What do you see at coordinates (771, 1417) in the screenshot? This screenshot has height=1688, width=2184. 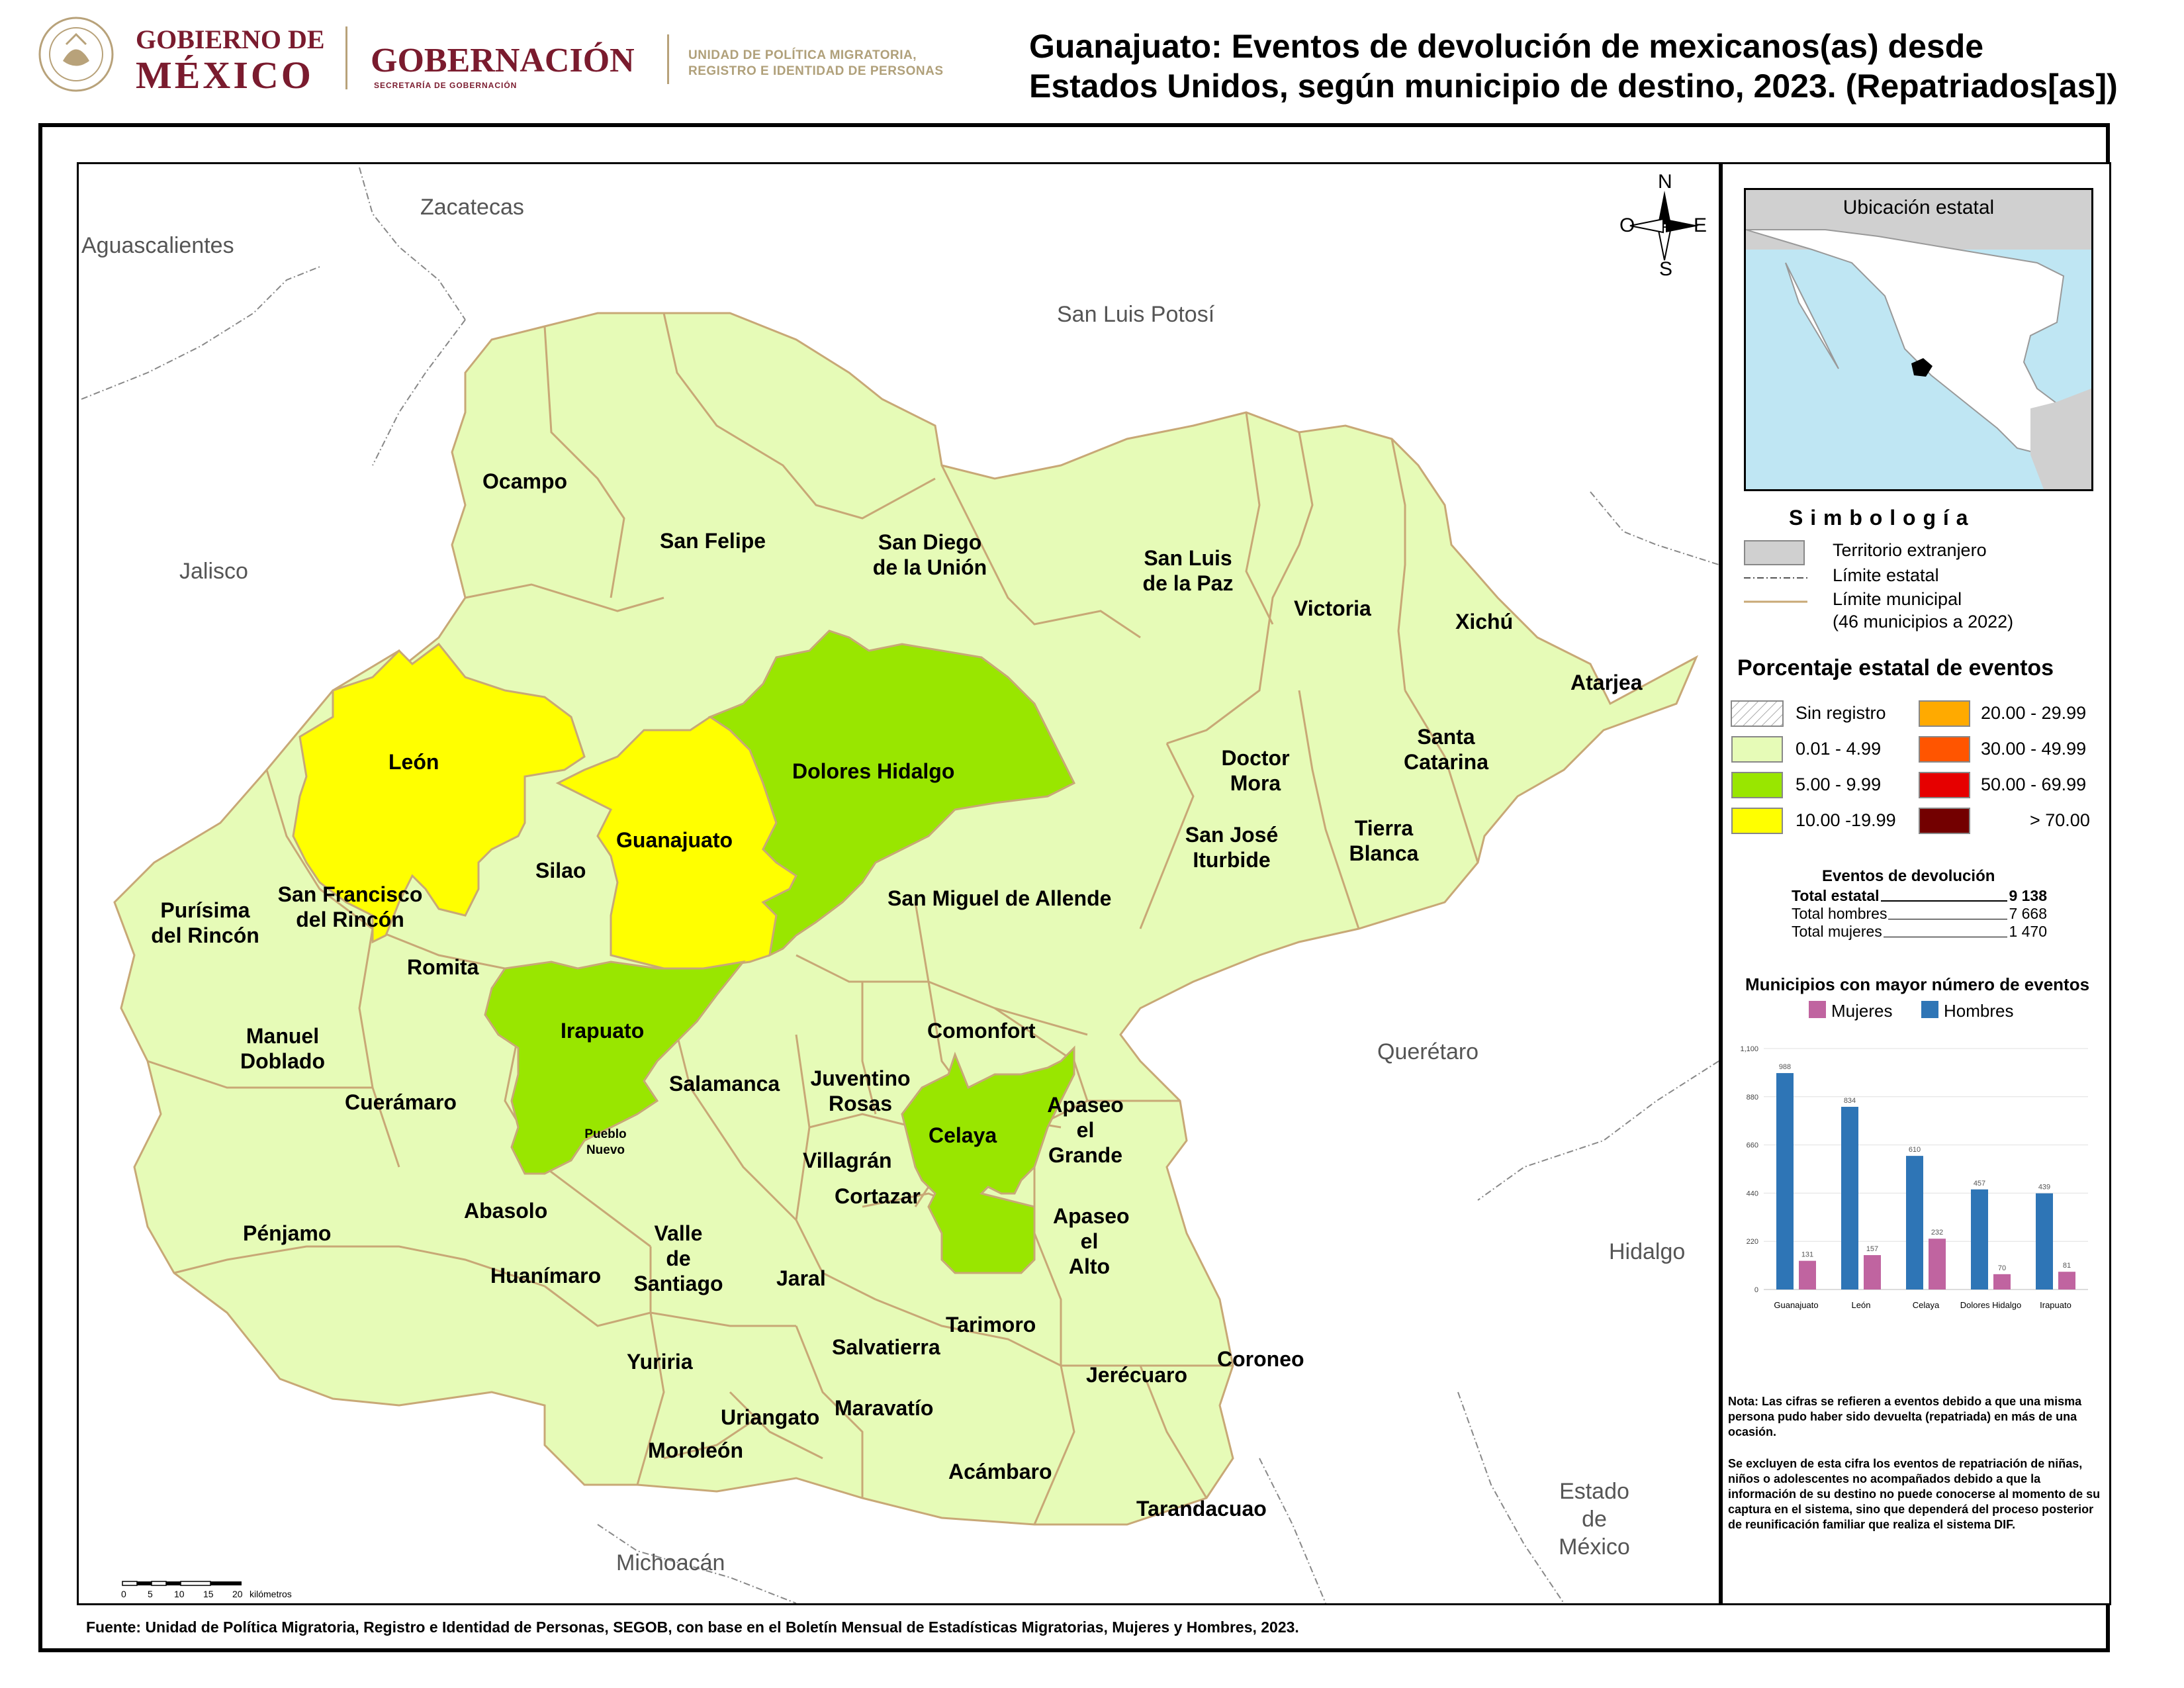 I see `label-uriangato: Uriangato` at bounding box center [771, 1417].